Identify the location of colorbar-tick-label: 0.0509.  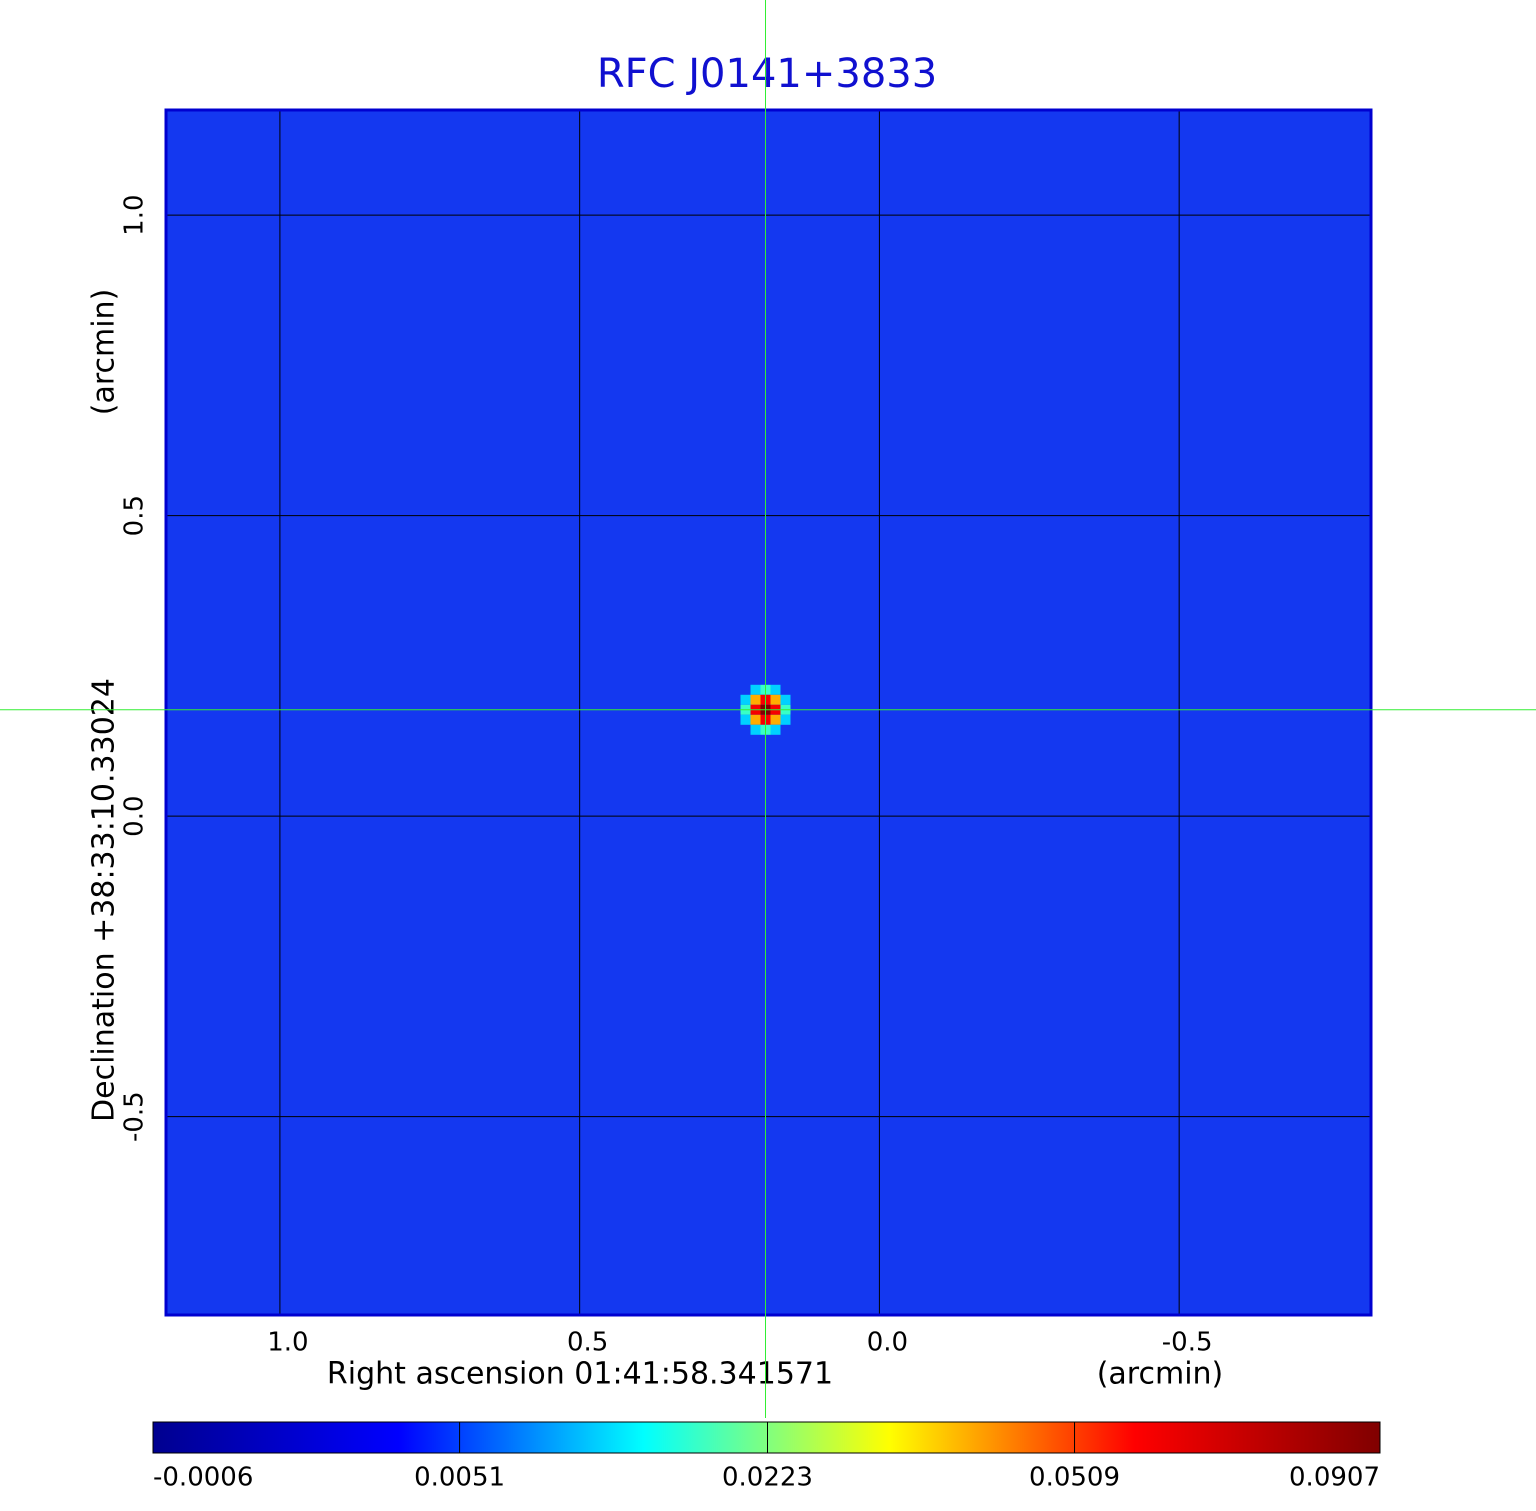
(1074, 1478).